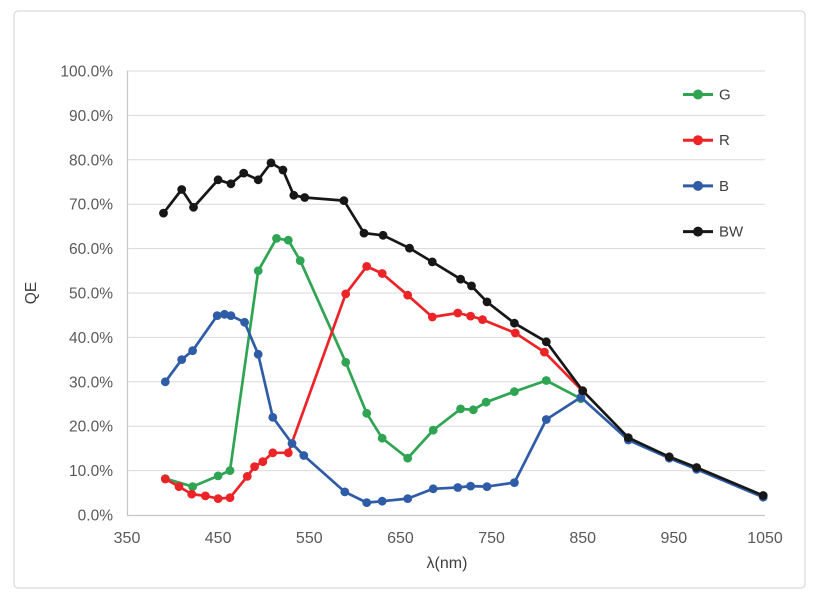 Image resolution: width=817 pixels, height=603 pixels. Describe the element at coordinates (91, 427) in the screenshot. I see `y-tick-label: 20.0%` at that location.